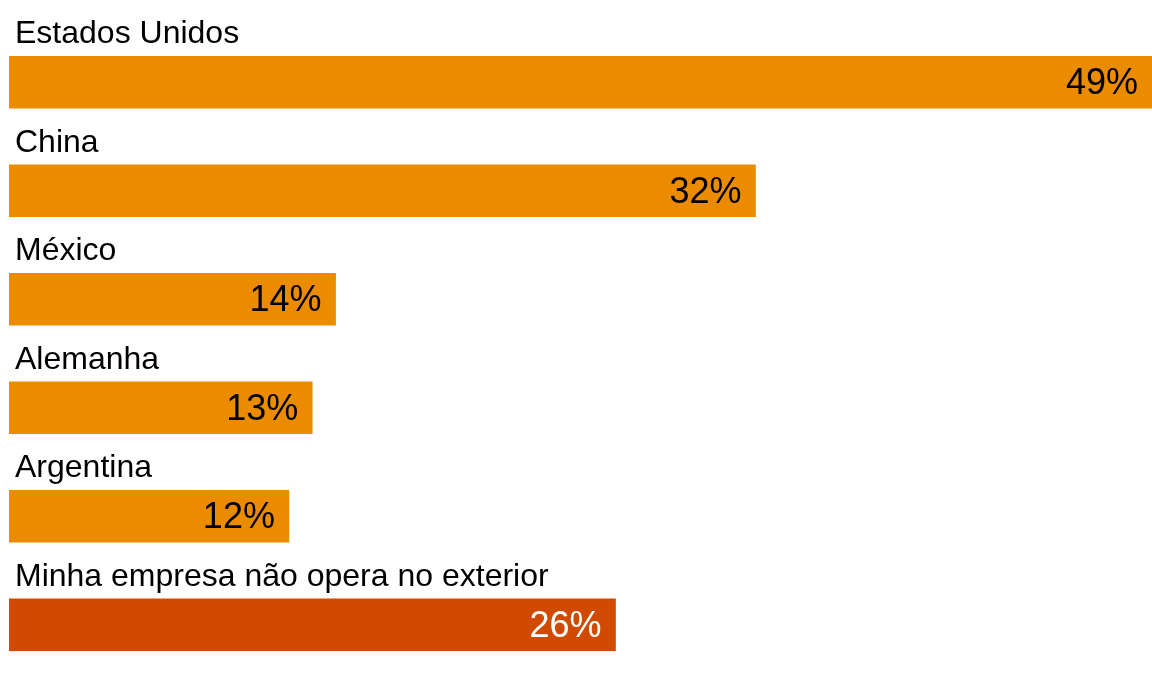 Image resolution: width=1152 pixels, height=679 pixels. I want to click on y-tick-label: México, so click(66, 249).